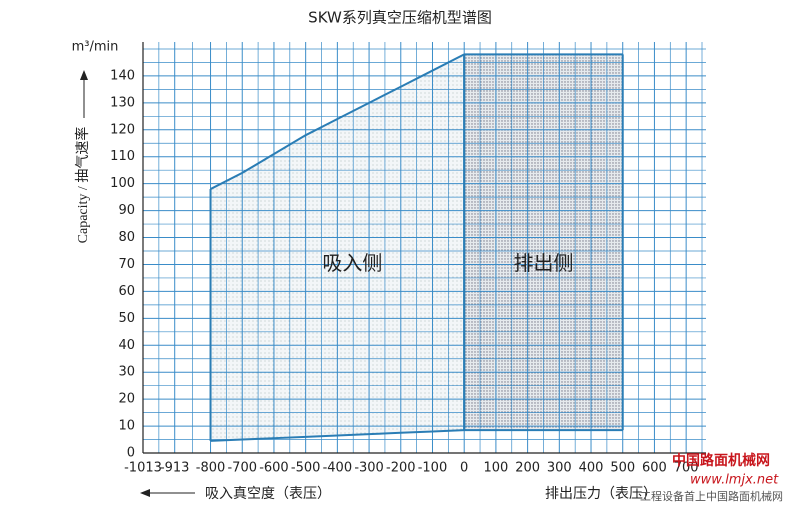 Image resolution: width=800 pixels, height=510 pixels. What do you see at coordinates (495, 468) in the screenshot?
I see `x-tick-label: 100` at bounding box center [495, 468].